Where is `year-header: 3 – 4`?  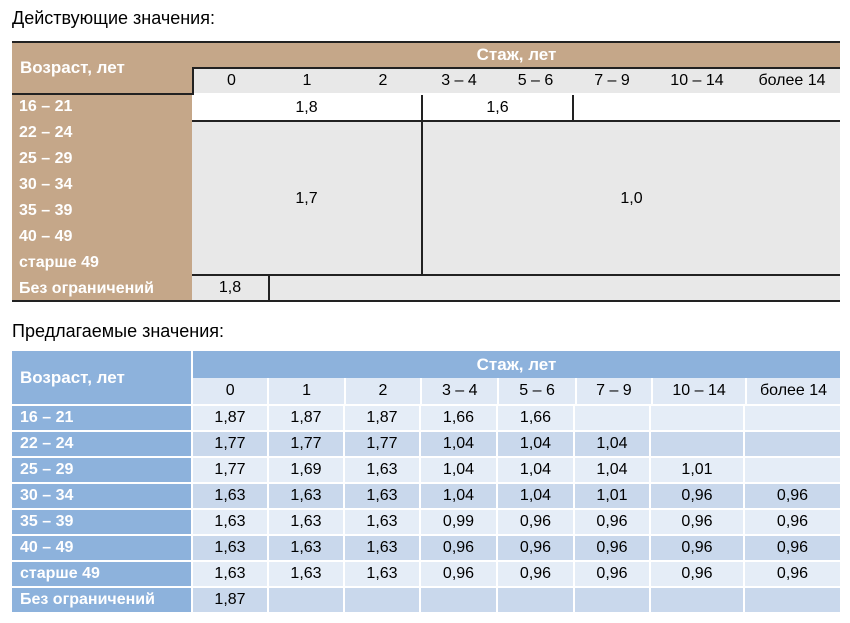
year-header: 3 – 4 is located at coordinates (461, 391).